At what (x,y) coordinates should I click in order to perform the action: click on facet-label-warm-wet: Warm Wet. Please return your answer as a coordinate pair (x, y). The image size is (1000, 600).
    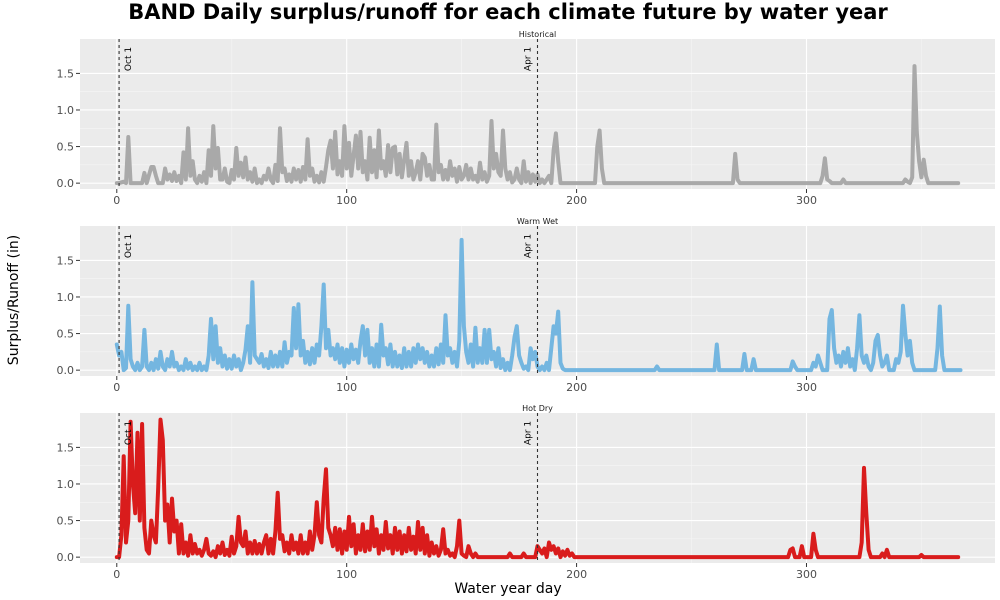
    Looking at the image, I should click on (537, 221).